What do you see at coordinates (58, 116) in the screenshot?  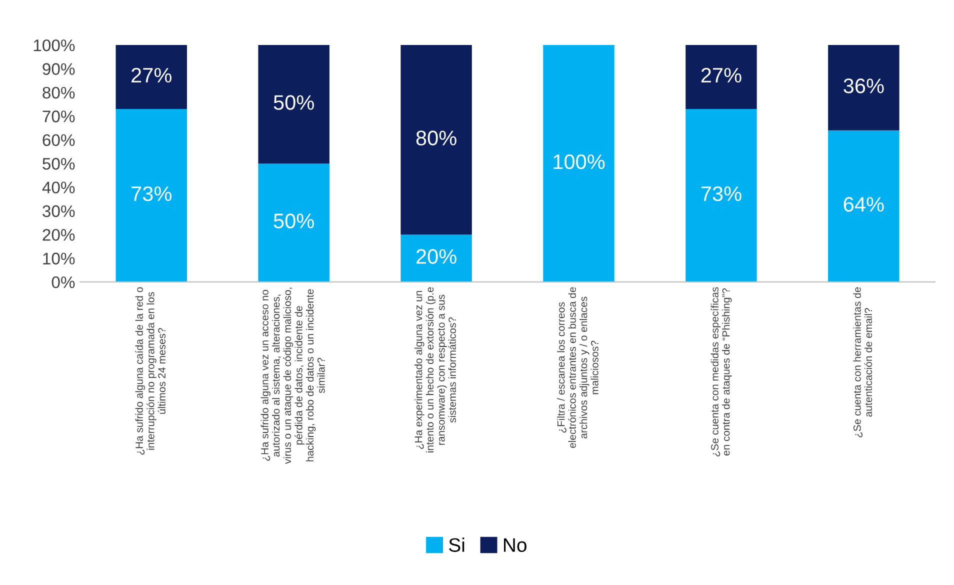 I see `y-tick-label: 70%` at bounding box center [58, 116].